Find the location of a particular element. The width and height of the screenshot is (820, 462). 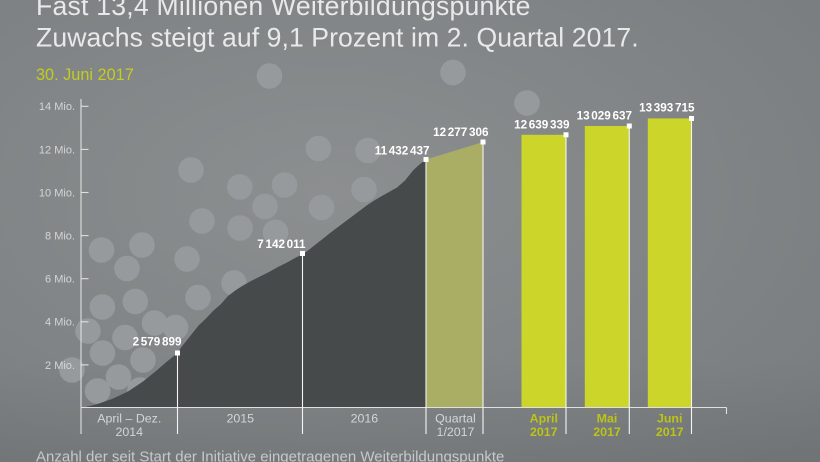

svg-text: 8 Mio. is located at coordinates (60, 237).